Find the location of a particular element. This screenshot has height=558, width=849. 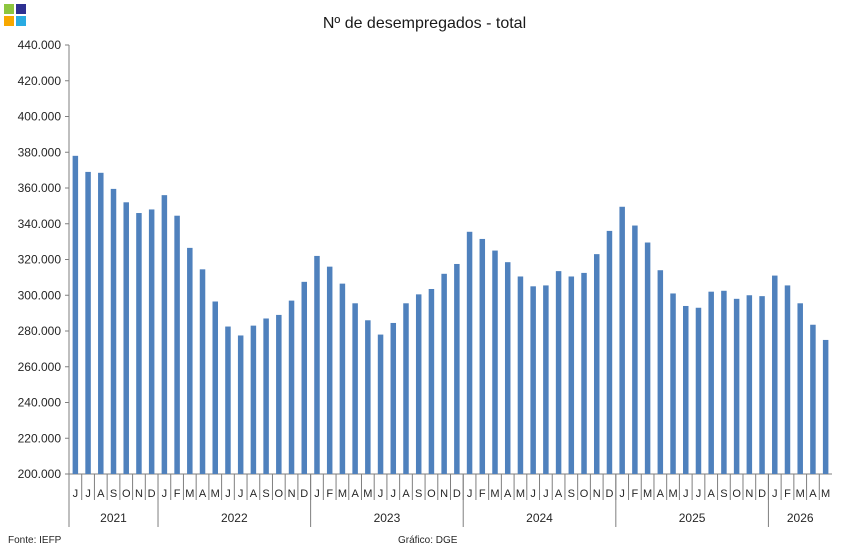

chart-title: Nº de desempregados - total is located at coordinates (424, 23).